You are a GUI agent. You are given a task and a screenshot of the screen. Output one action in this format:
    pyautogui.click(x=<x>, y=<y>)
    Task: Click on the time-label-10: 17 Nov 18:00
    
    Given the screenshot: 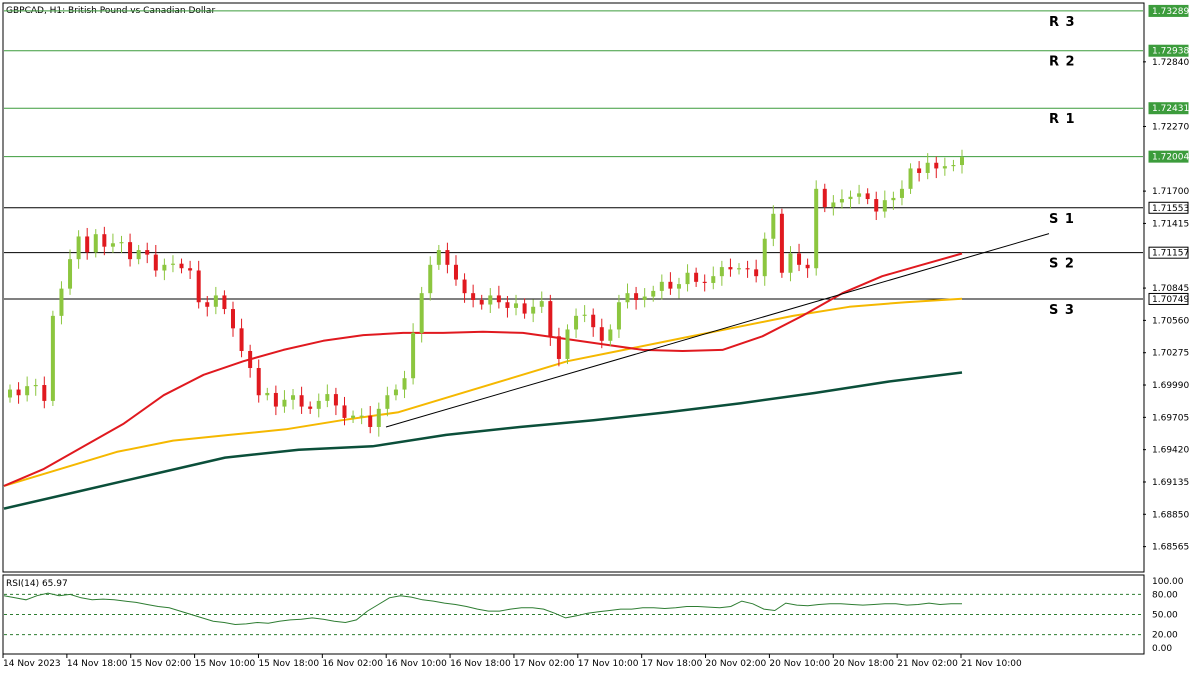 What is the action you would take?
    pyautogui.click(x=672, y=664)
    